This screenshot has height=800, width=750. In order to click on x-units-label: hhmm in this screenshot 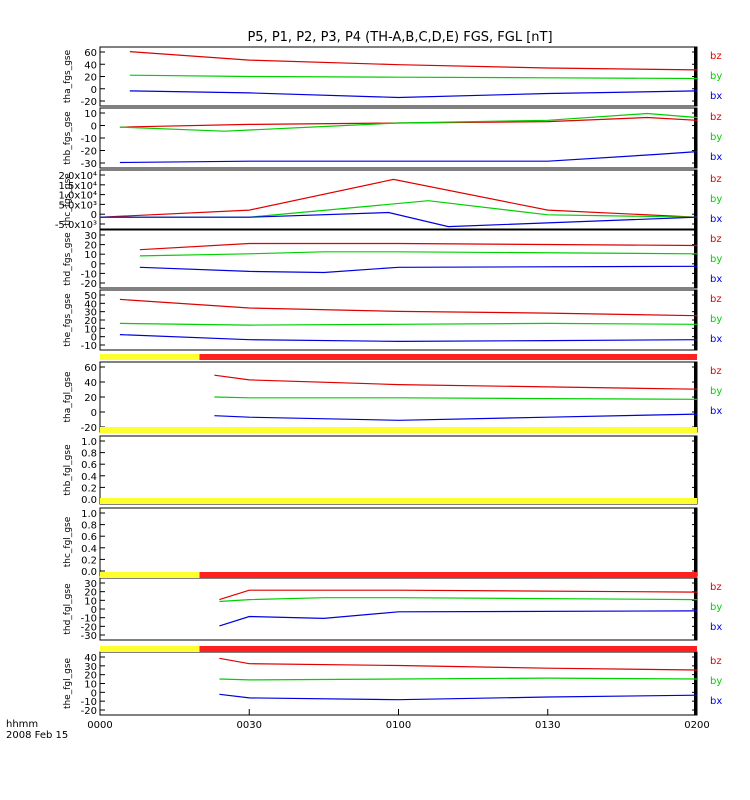, I will do `click(22, 724)`.